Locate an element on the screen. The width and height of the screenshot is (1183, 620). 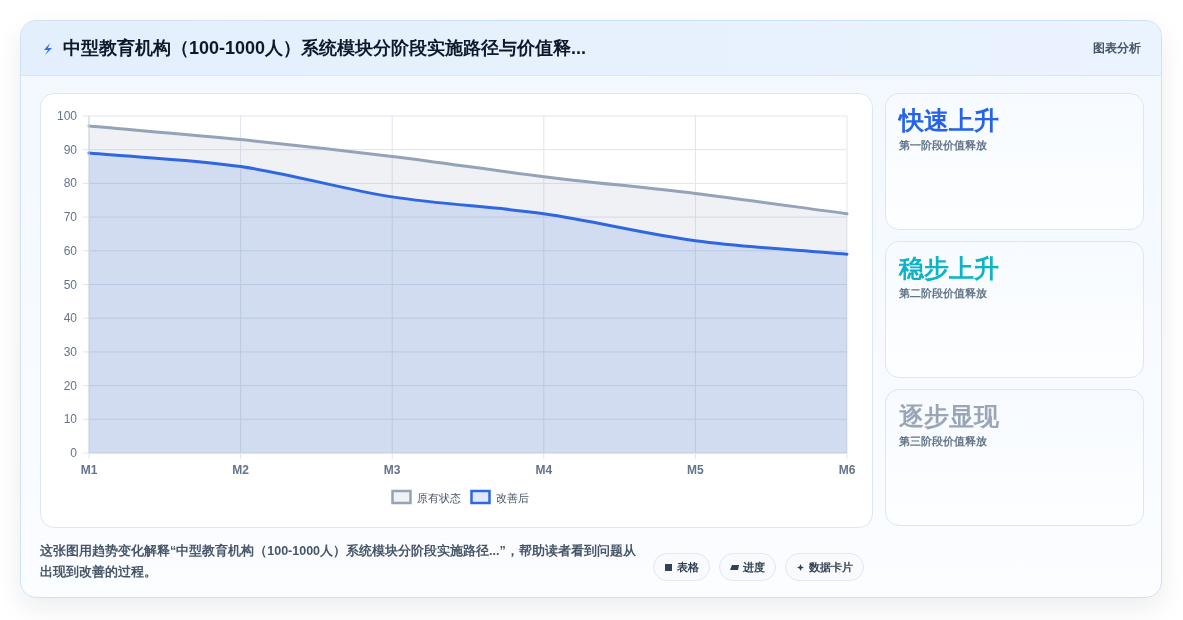
text: 逐步显现 is located at coordinates (949, 416).